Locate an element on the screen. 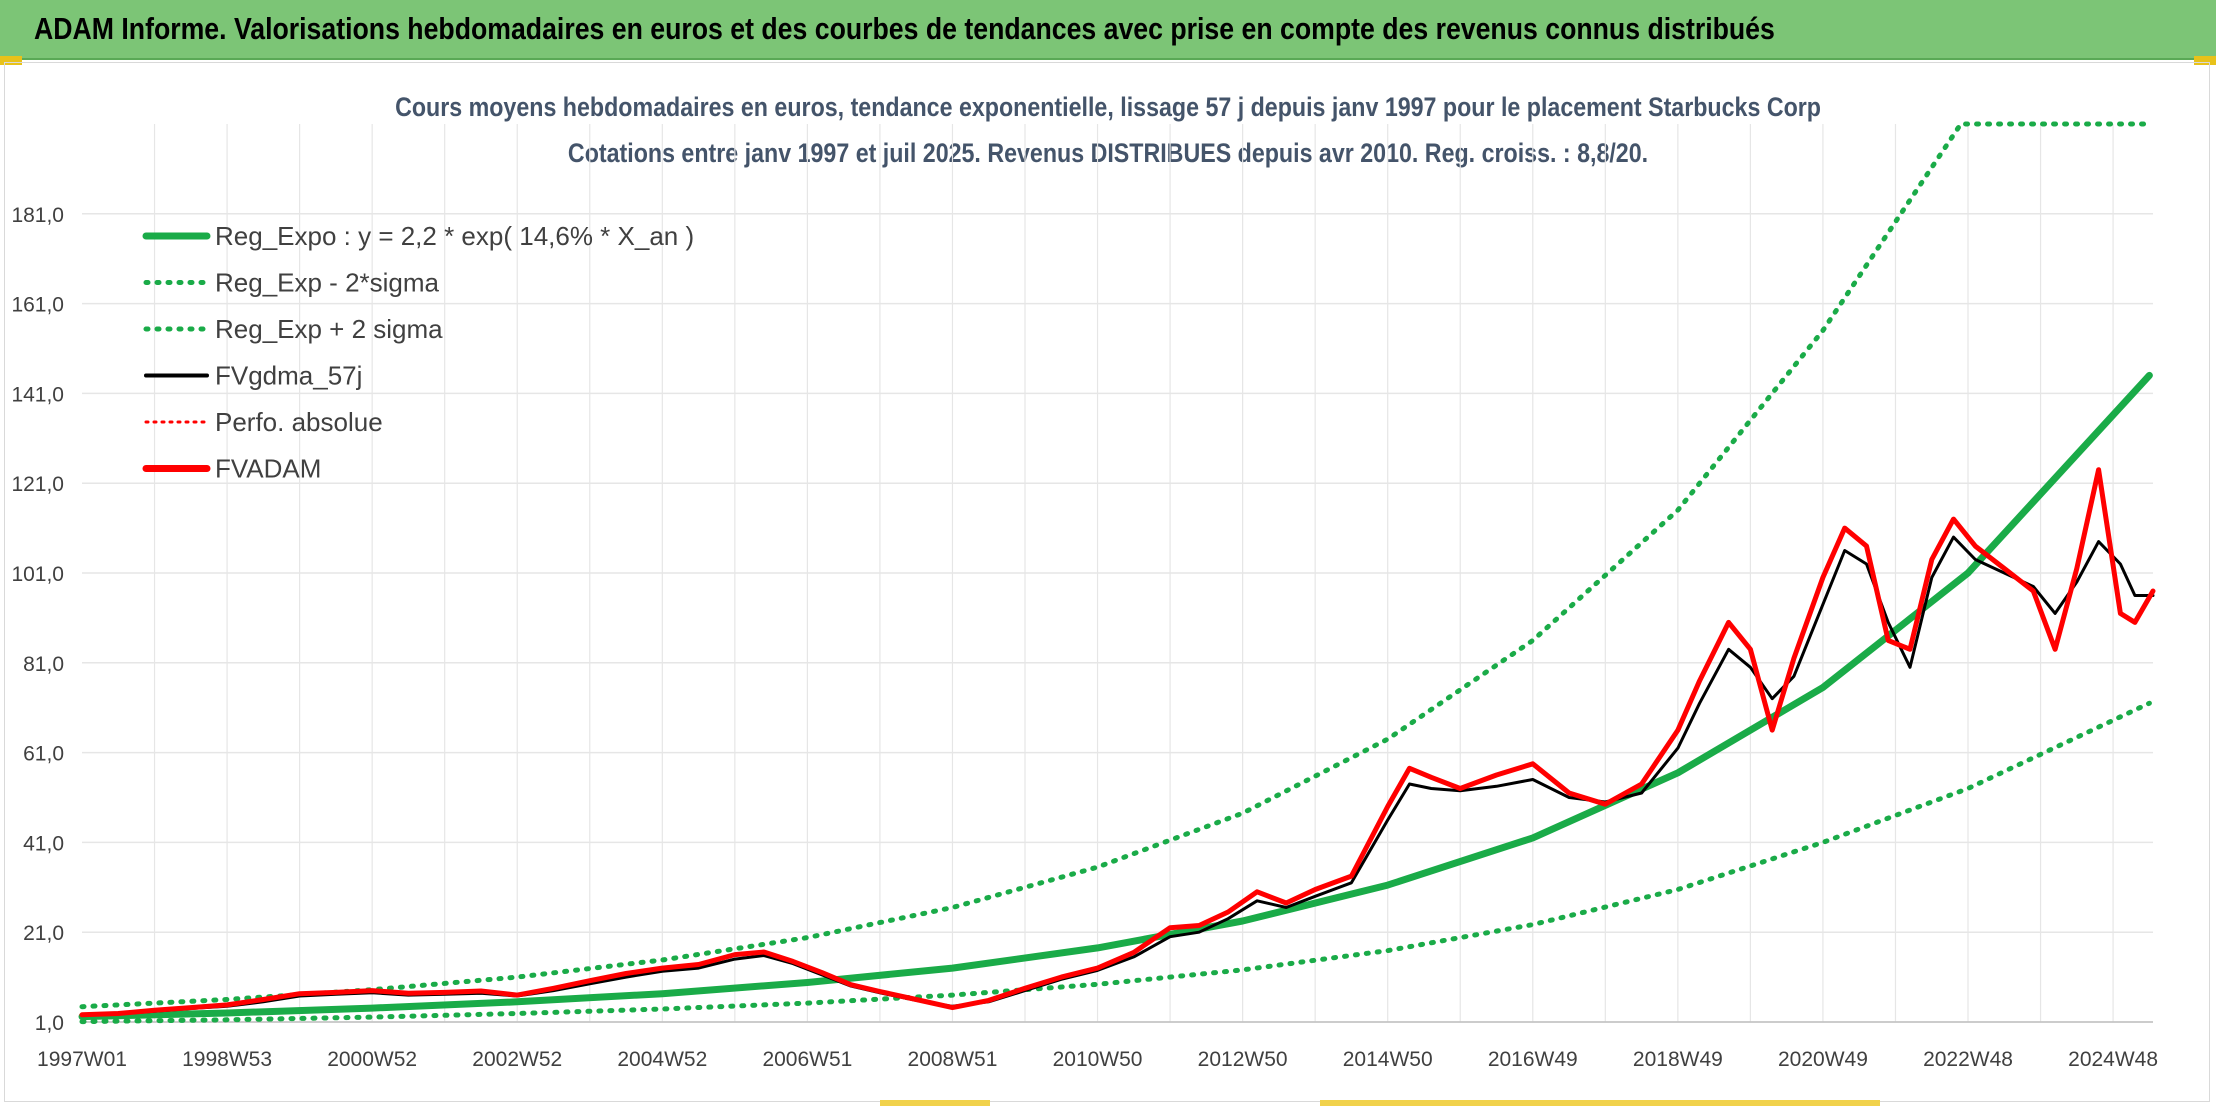  x-tick-label: 2006W51 is located at coordinates (807, 1059).